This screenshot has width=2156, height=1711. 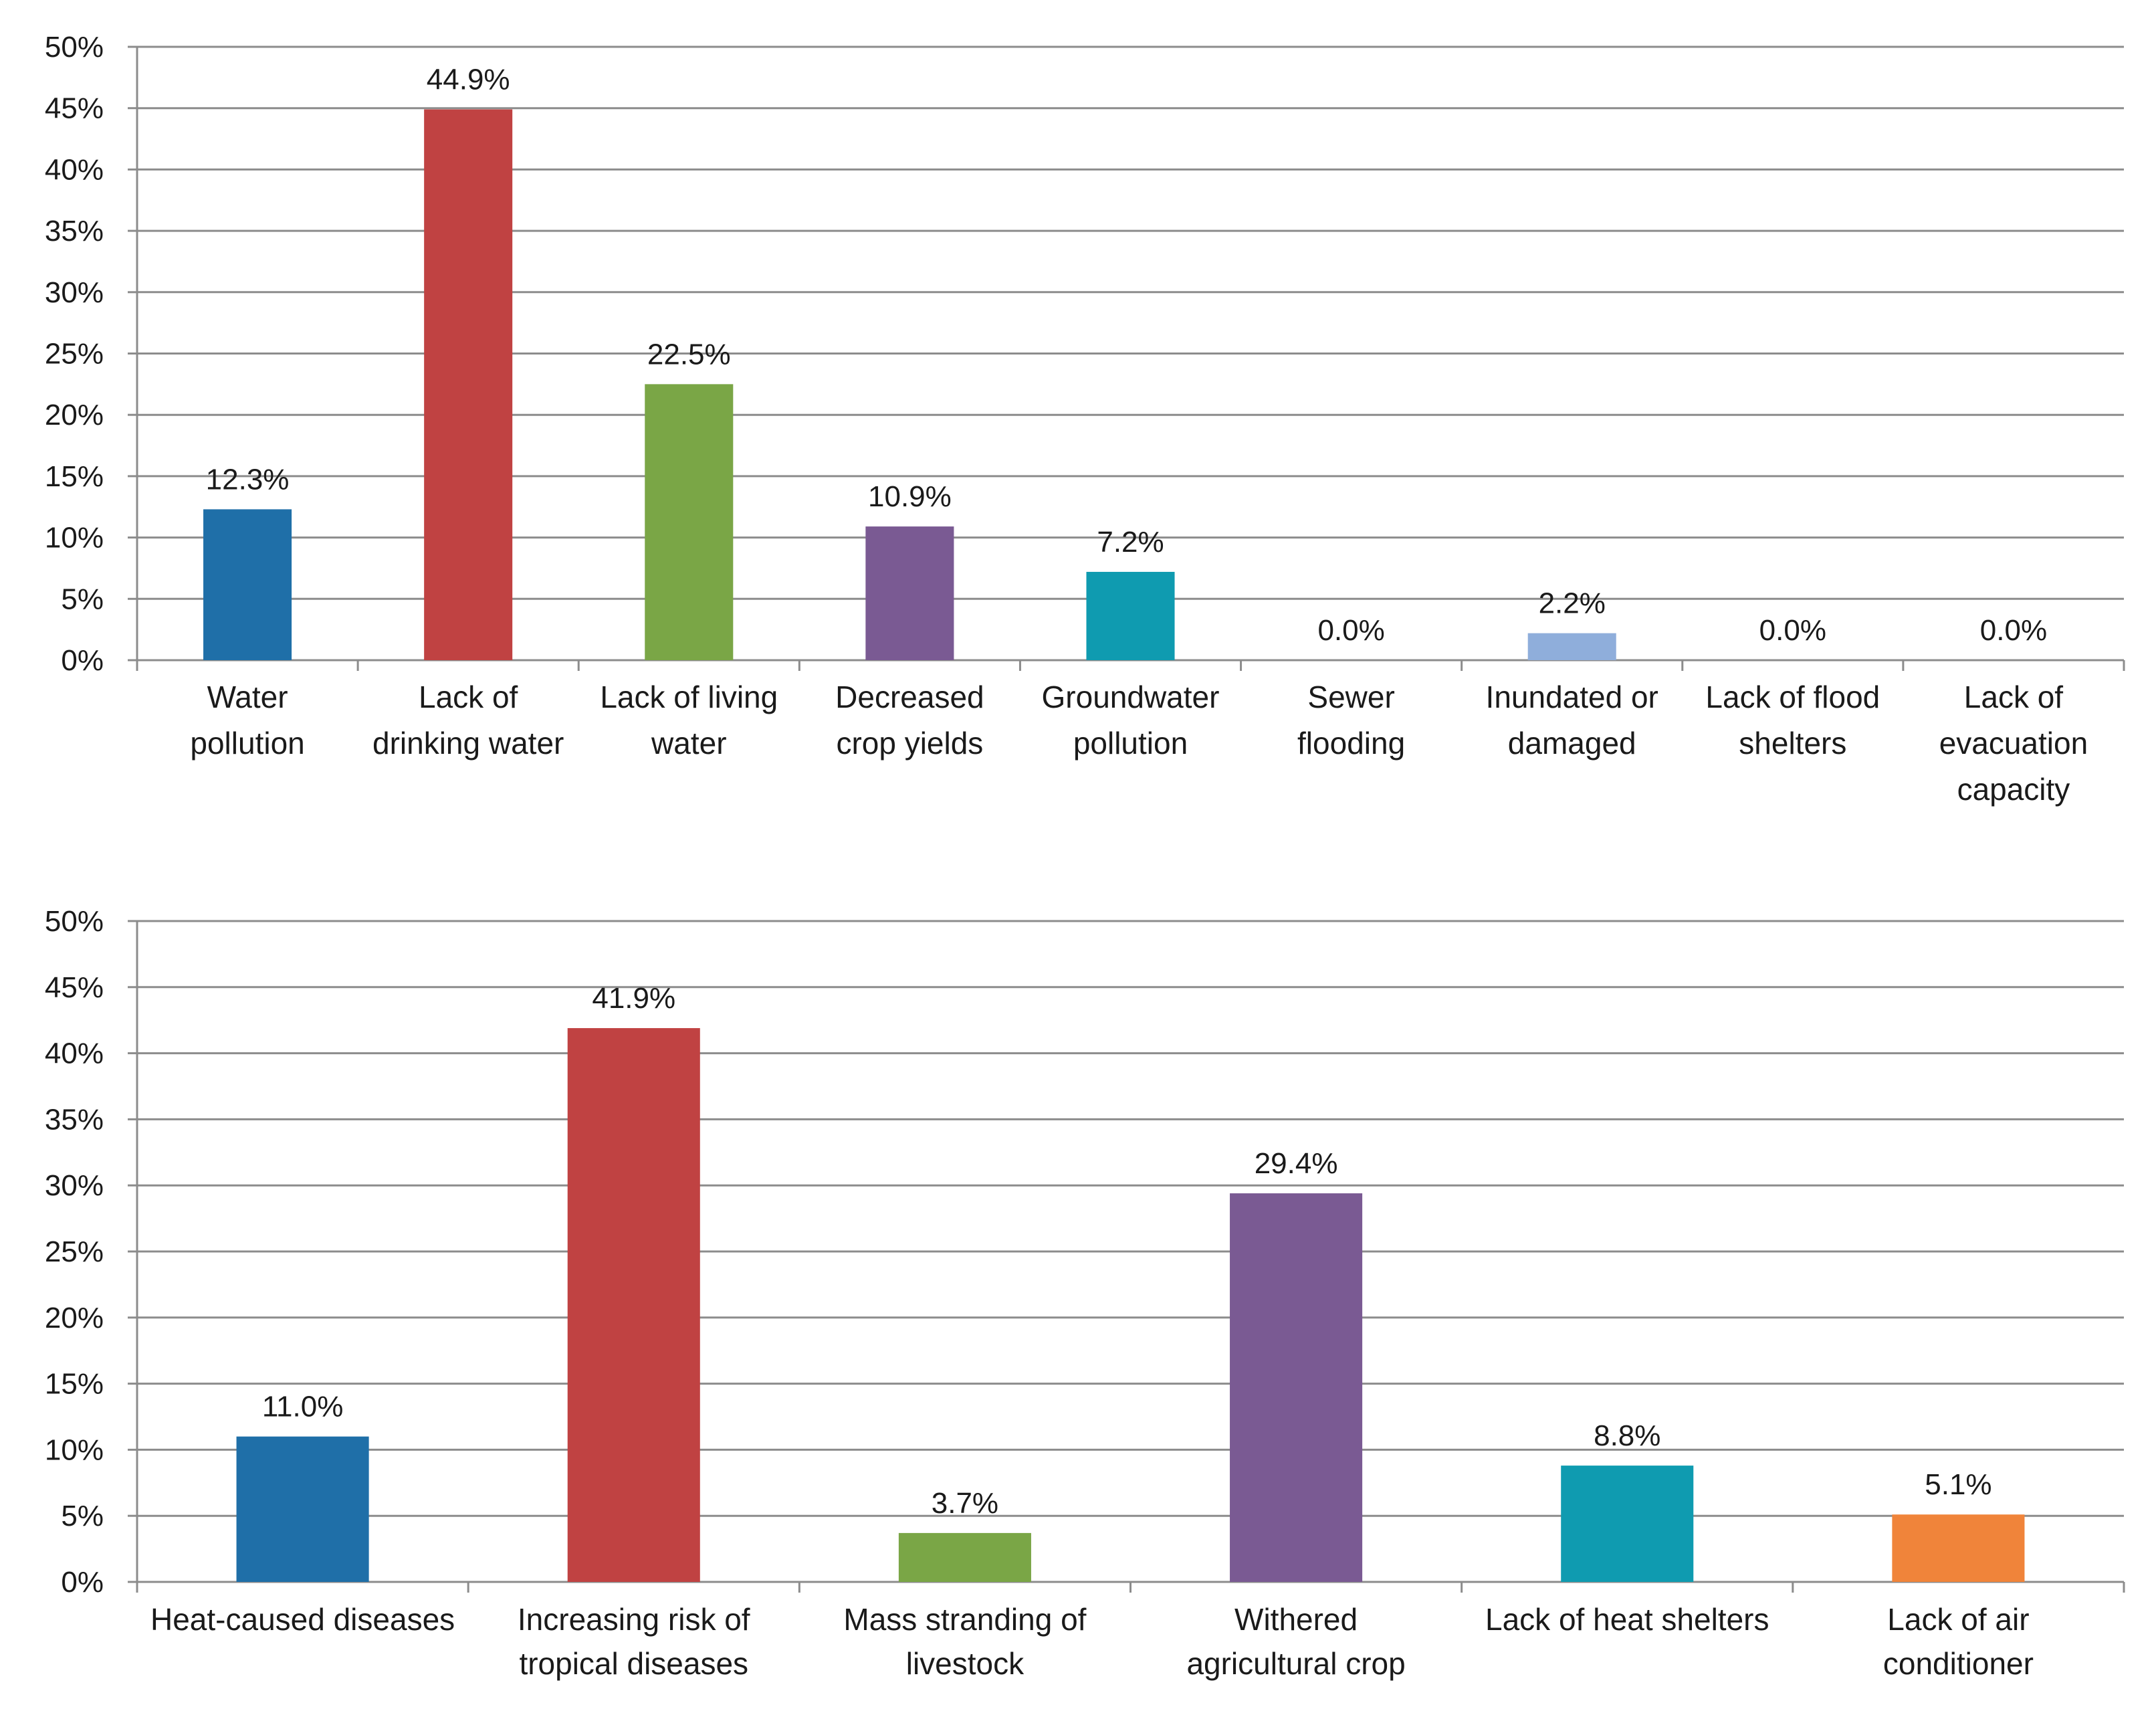 What do you see at coordinates (1572, 604) in the screenshot?
I see `data-label: 2.2%` at bounding box center [1572, 604].